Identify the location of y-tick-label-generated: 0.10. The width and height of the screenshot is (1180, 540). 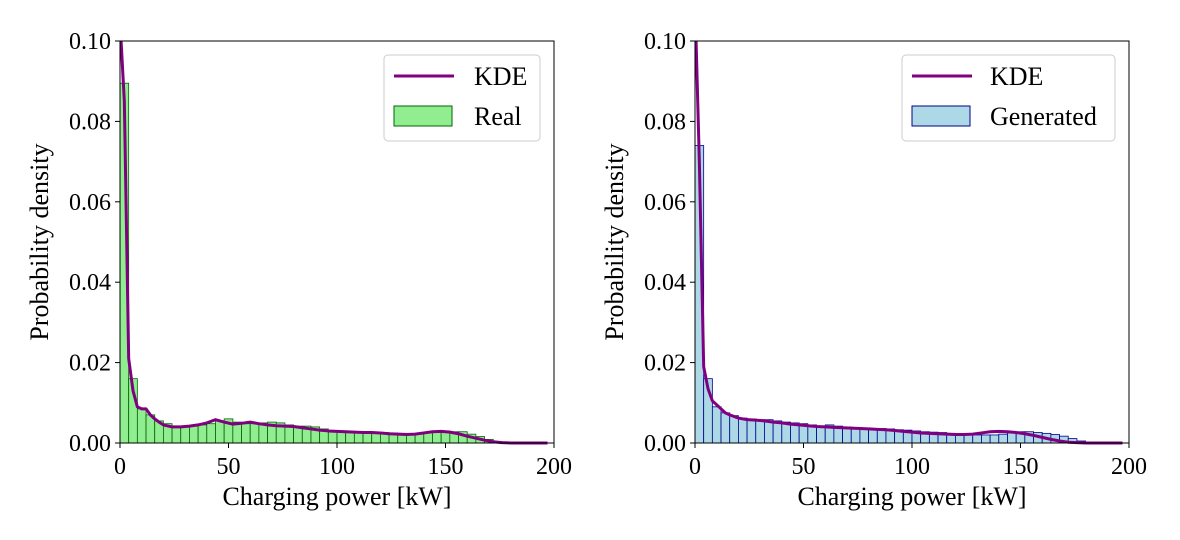
(665, 42).